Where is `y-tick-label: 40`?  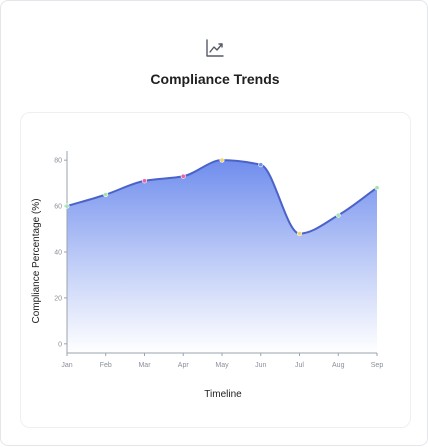 y-tick-label: 40 is located at coordinates (58, 253).